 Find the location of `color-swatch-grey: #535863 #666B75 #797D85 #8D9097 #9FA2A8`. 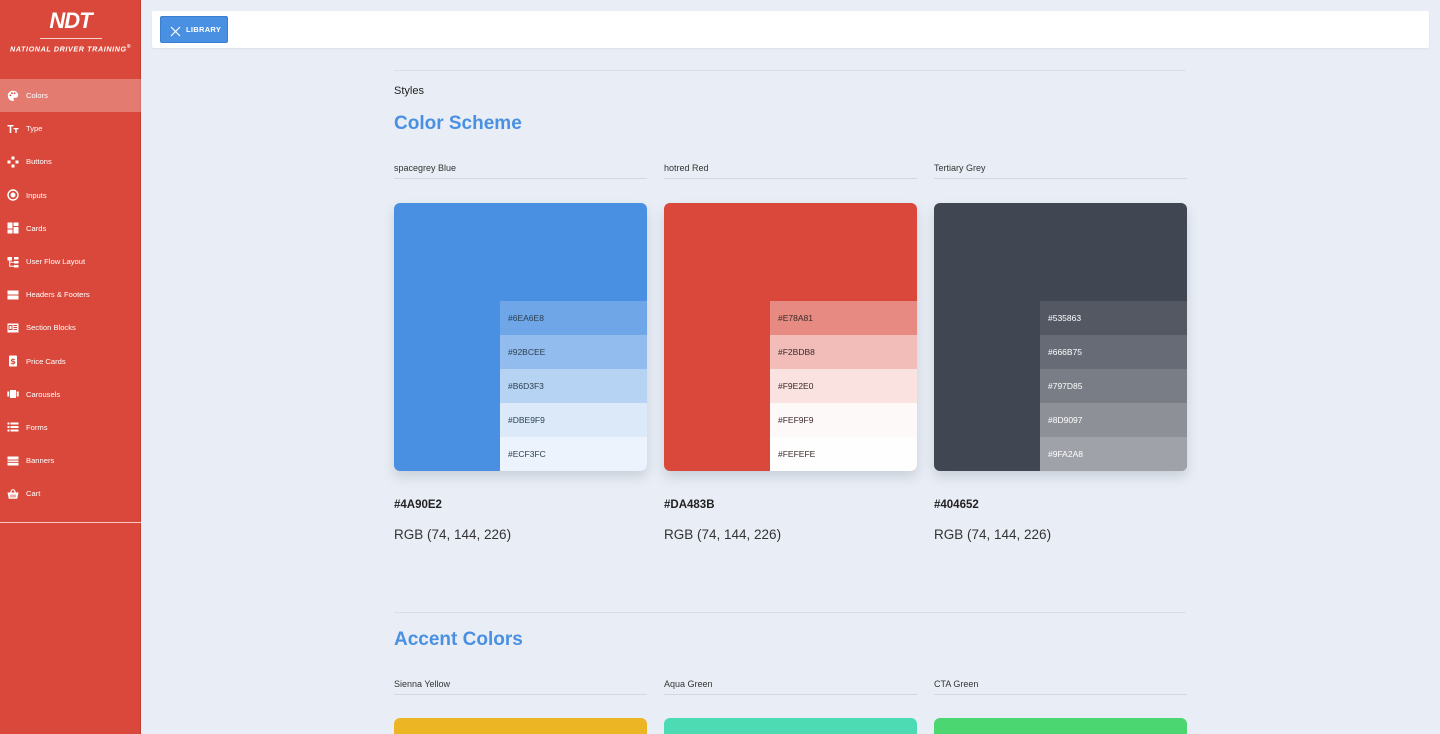

color-swatch-grey: #535863 #666B75 #797D85 #8D9097 #9FA2A8 is located at coordinates (1060, 337).